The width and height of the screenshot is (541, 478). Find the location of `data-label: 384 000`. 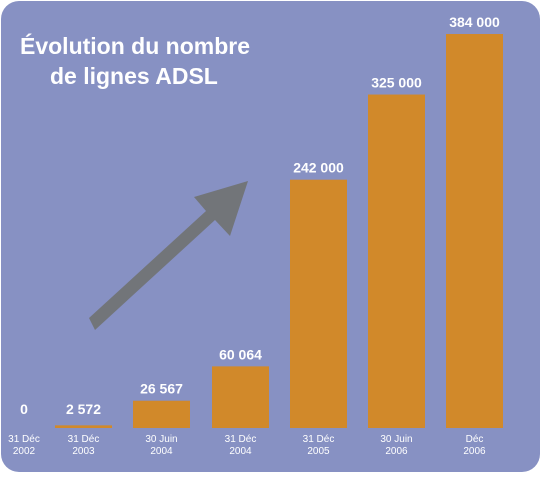

data-label: 384 000 is located at coordinates (474, 22).